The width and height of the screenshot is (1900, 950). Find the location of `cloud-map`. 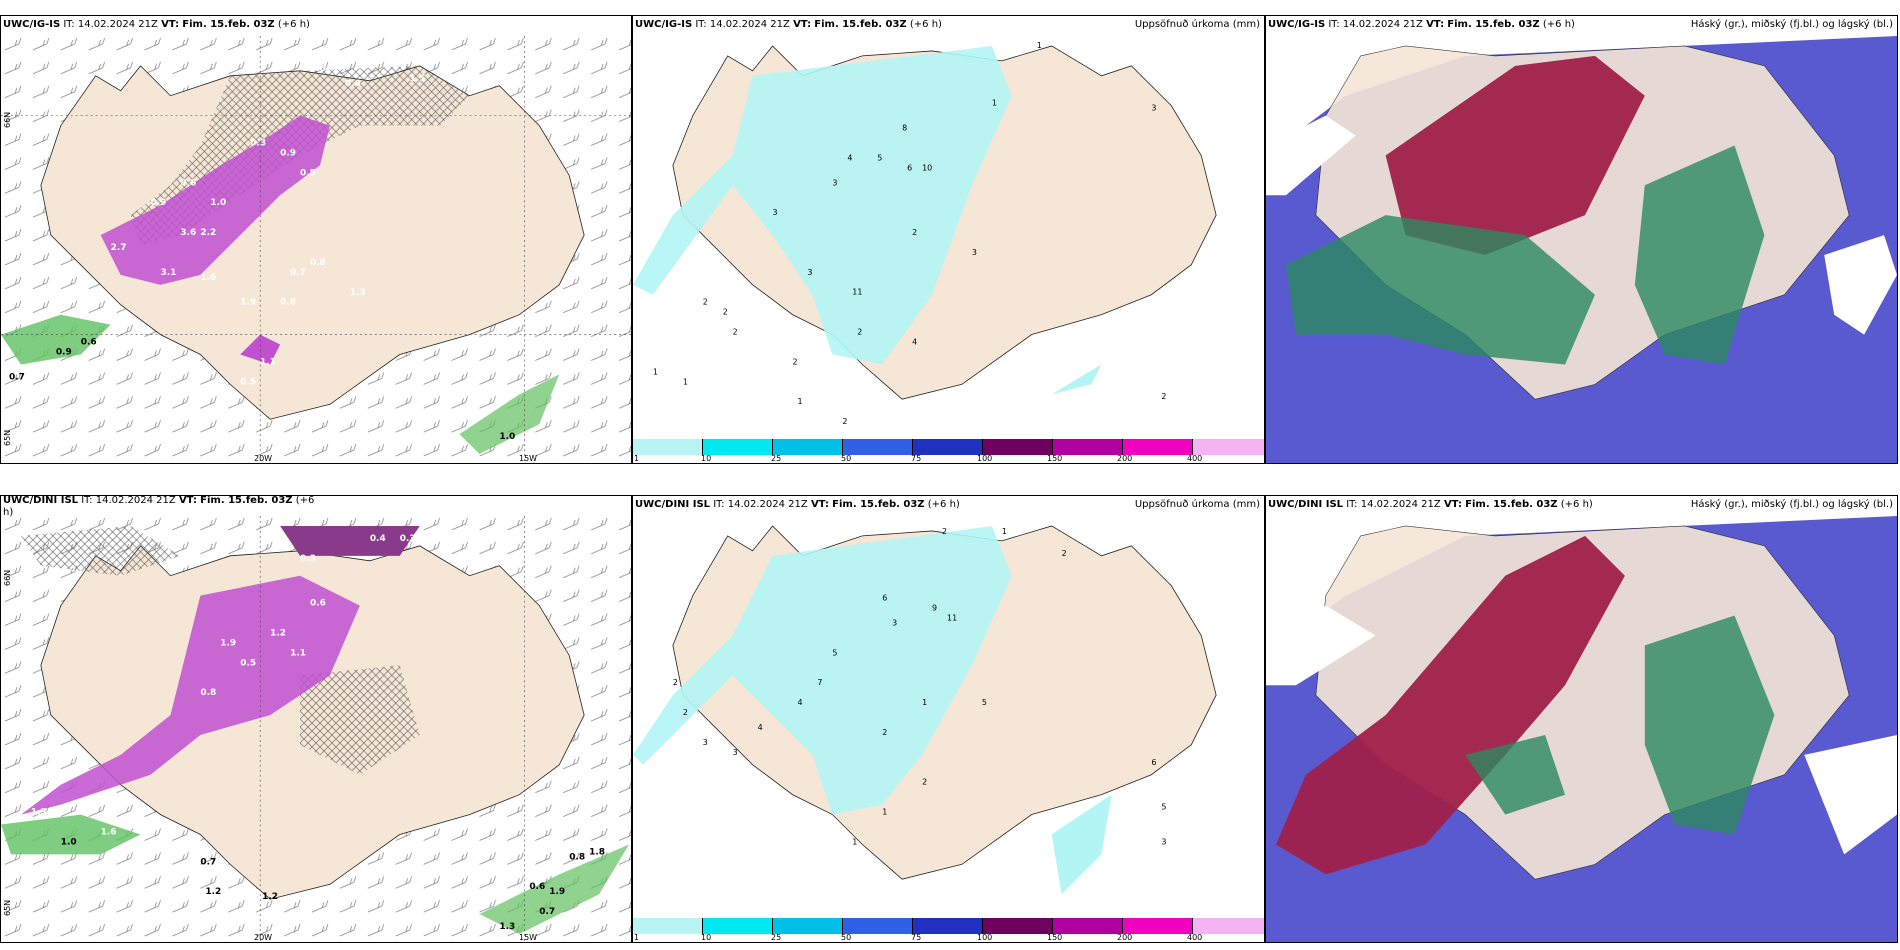

cloud-map is located at coordinates (1581, 249).